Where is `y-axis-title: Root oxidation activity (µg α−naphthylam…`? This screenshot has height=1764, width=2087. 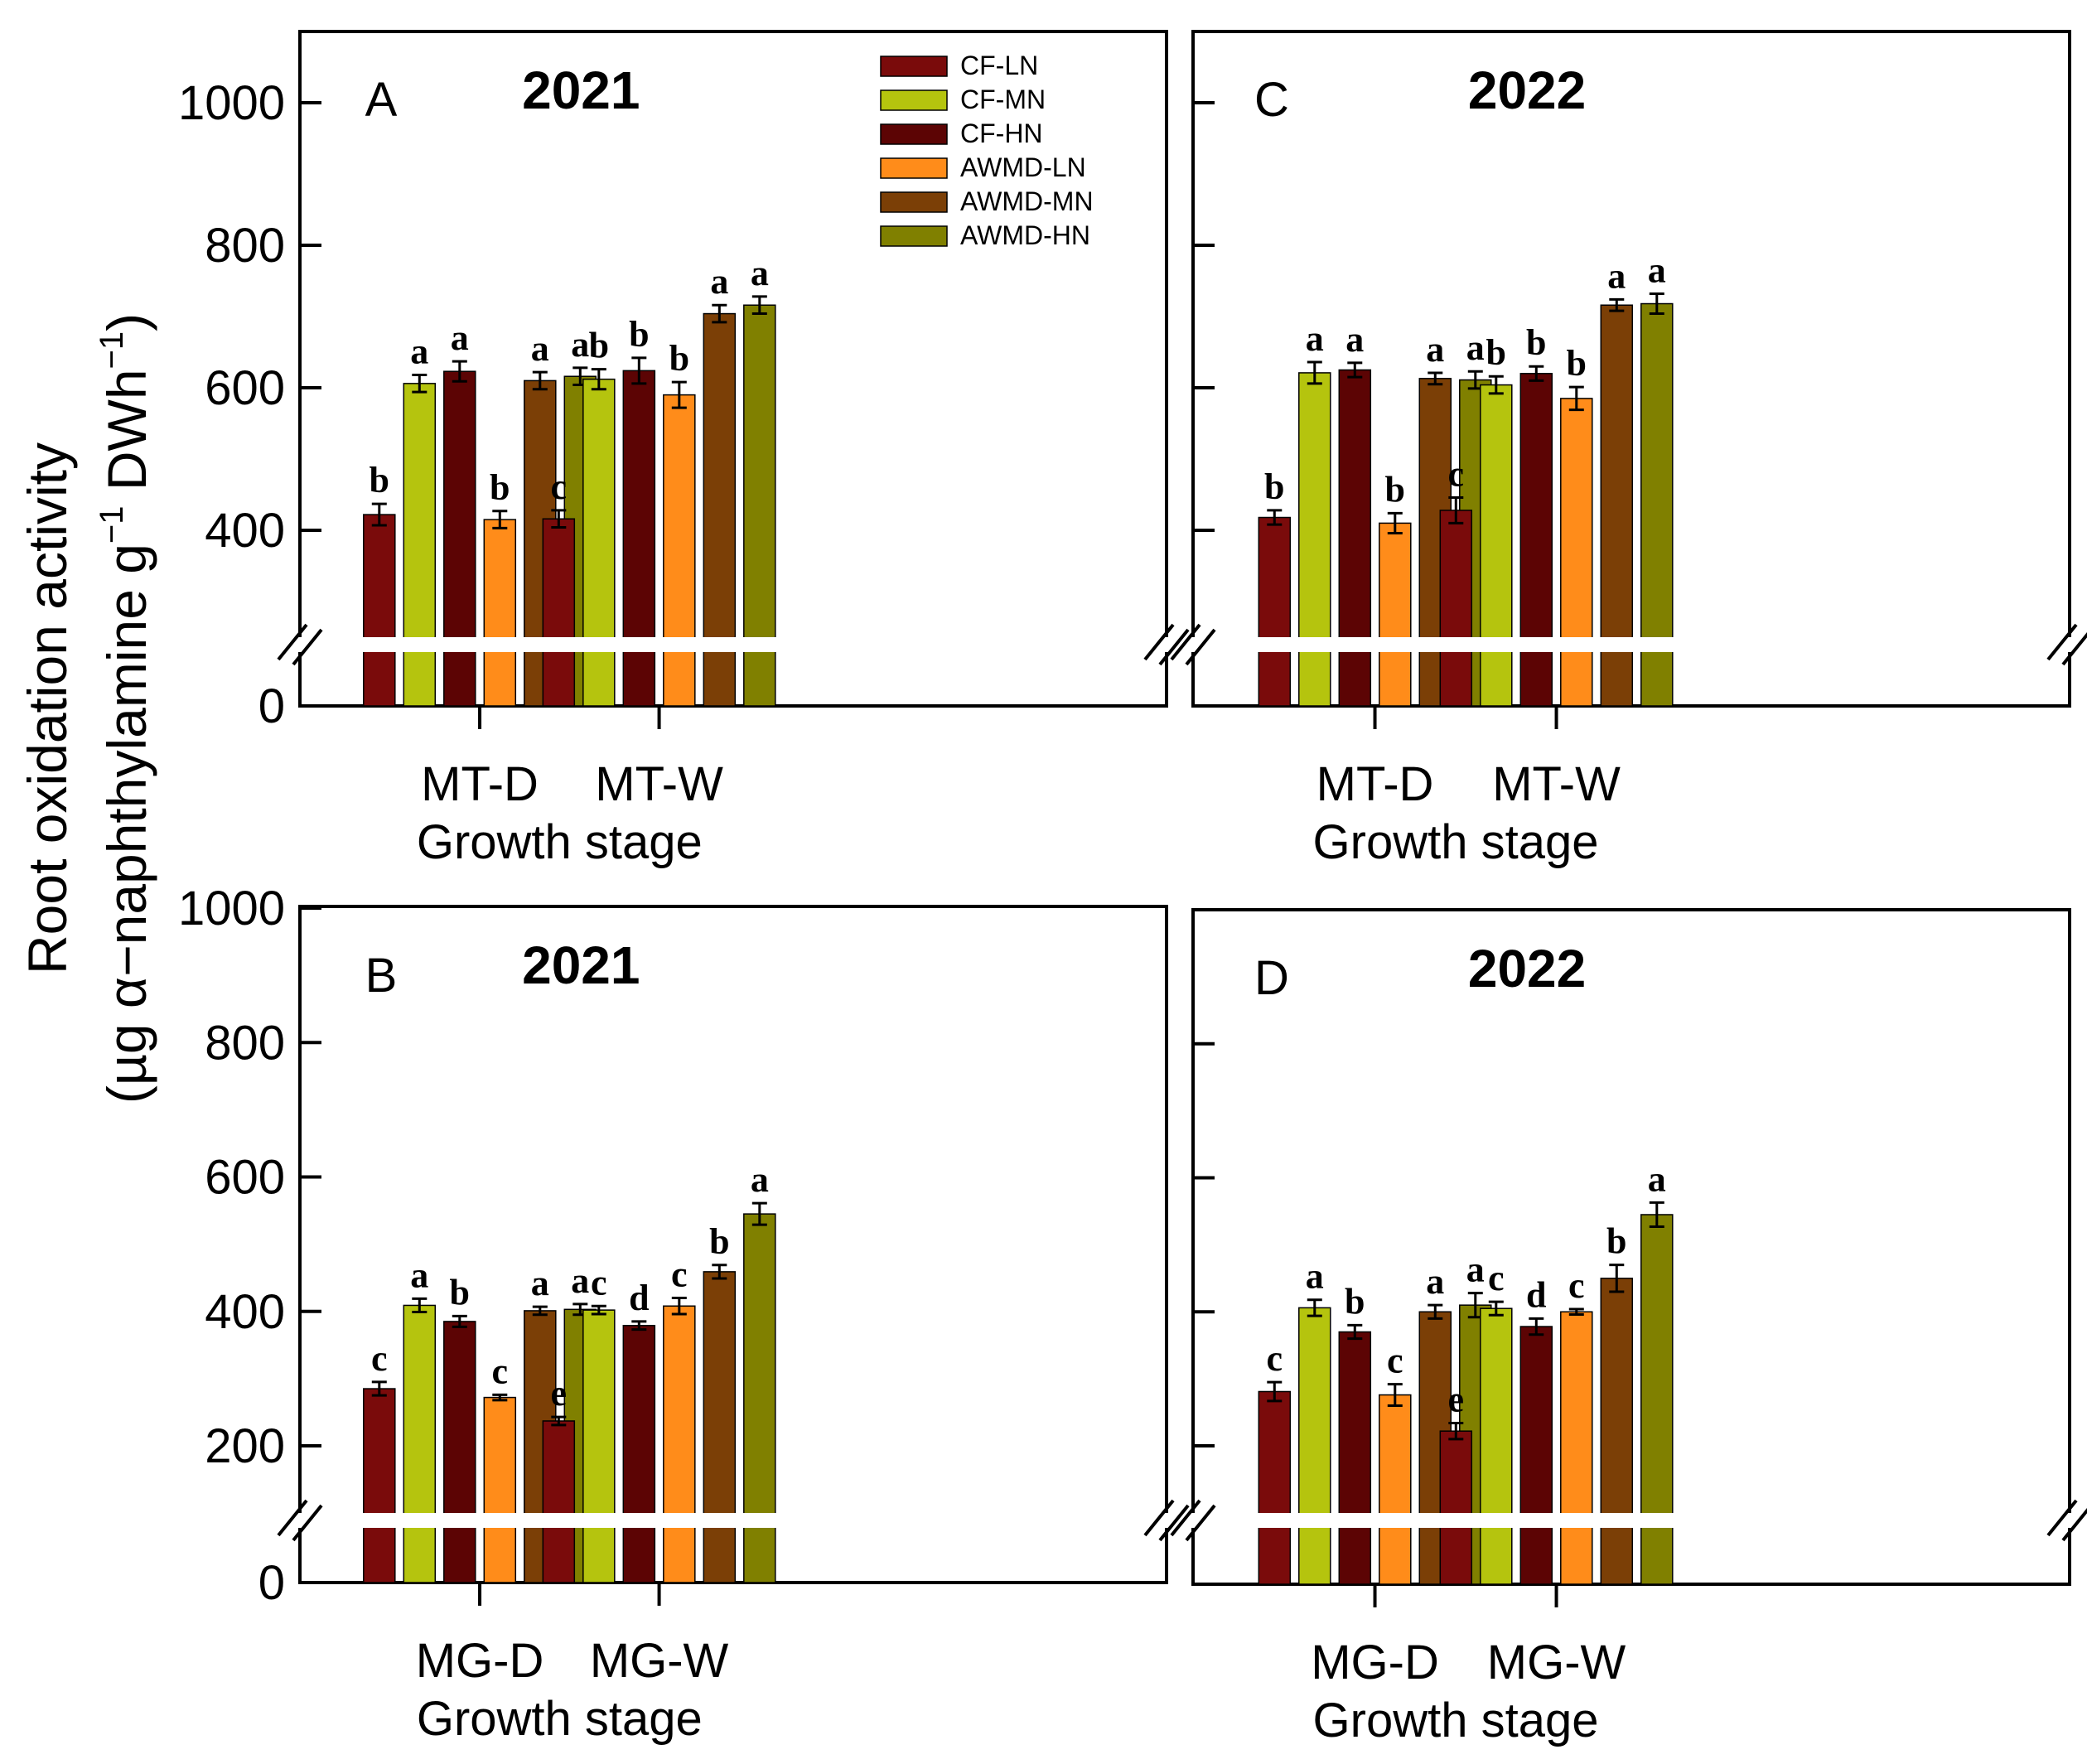
y-axis-title: Root oxidation activity (µg α−naphthylam… is located at coordinates (87, 708).